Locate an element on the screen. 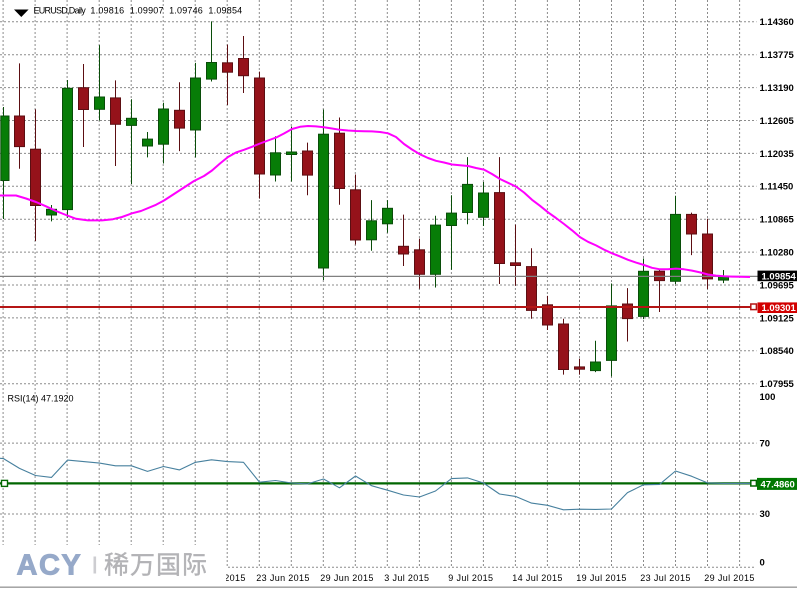 The image size is (797, 589). svg-text: 23 Jun 2015 is located at coordinates (282, 578).